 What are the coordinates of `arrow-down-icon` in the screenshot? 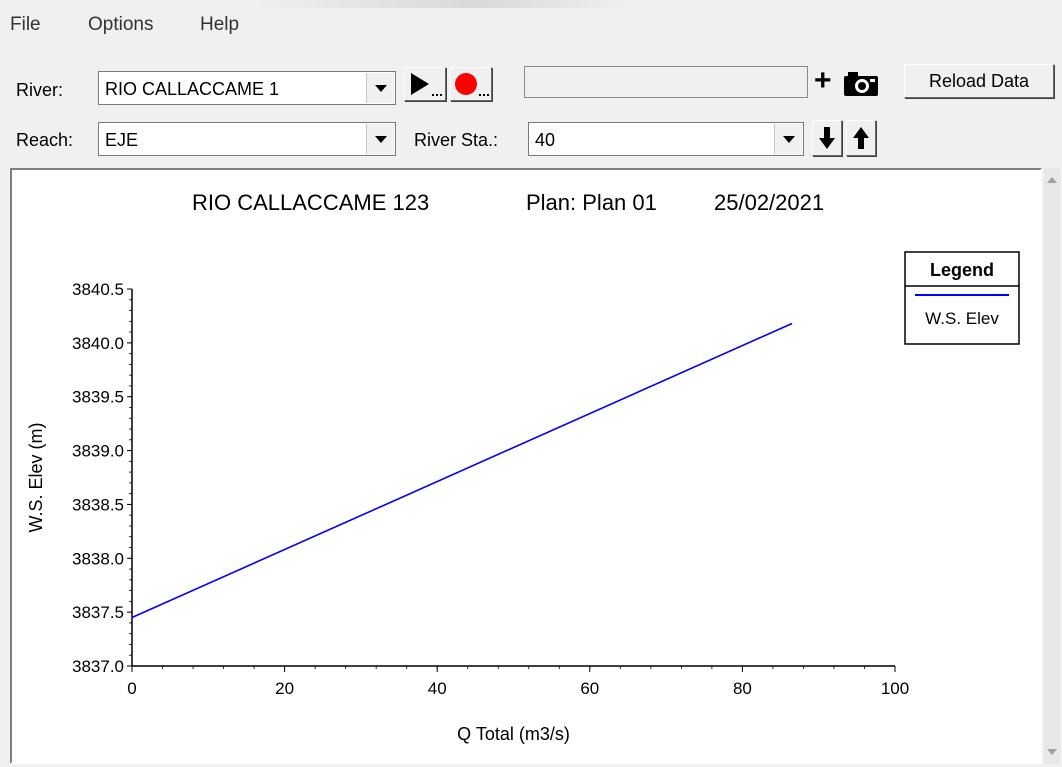 It's located at (827, 138).